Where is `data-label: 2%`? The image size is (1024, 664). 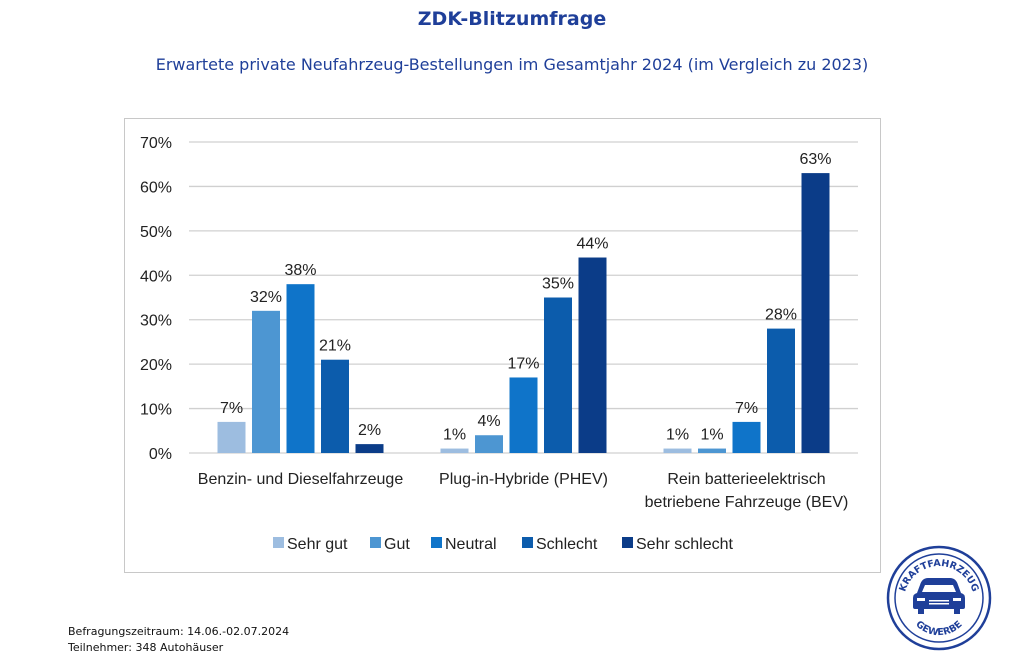 data-label: 2% is located at coordinates (369, 430).